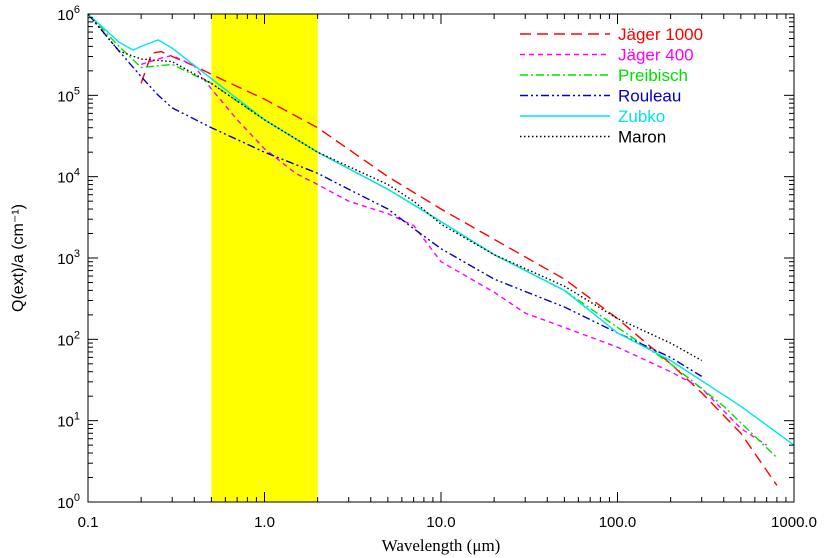 The width and height of the screenshot is (825, 558). I want to click on x-tick-label: 0.1, so click(88, 522).